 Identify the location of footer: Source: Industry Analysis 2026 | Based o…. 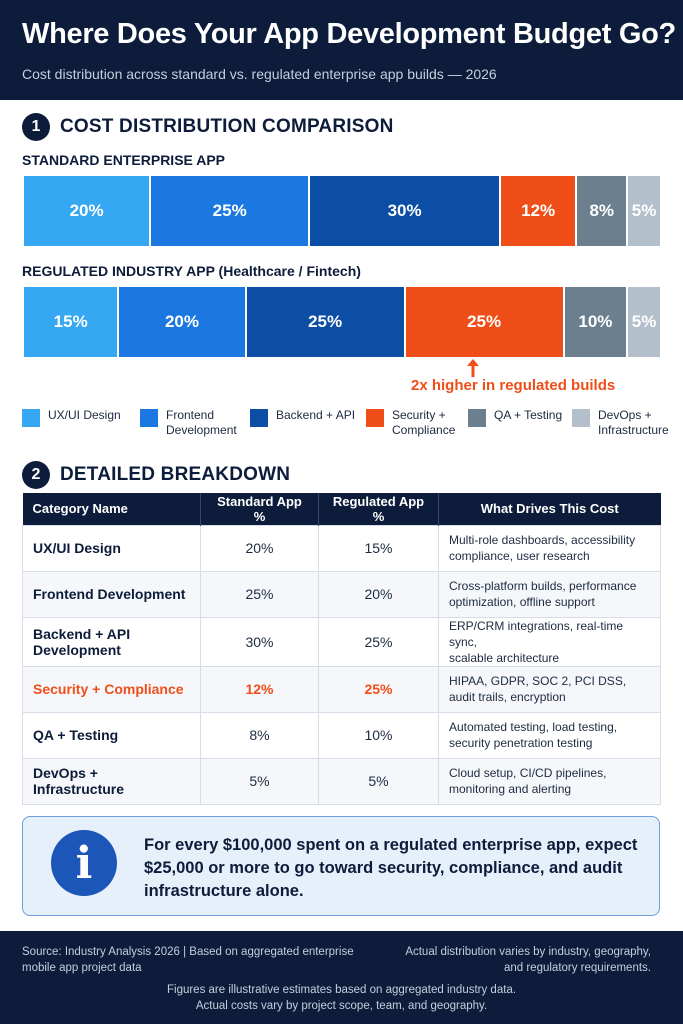
(341, 977).